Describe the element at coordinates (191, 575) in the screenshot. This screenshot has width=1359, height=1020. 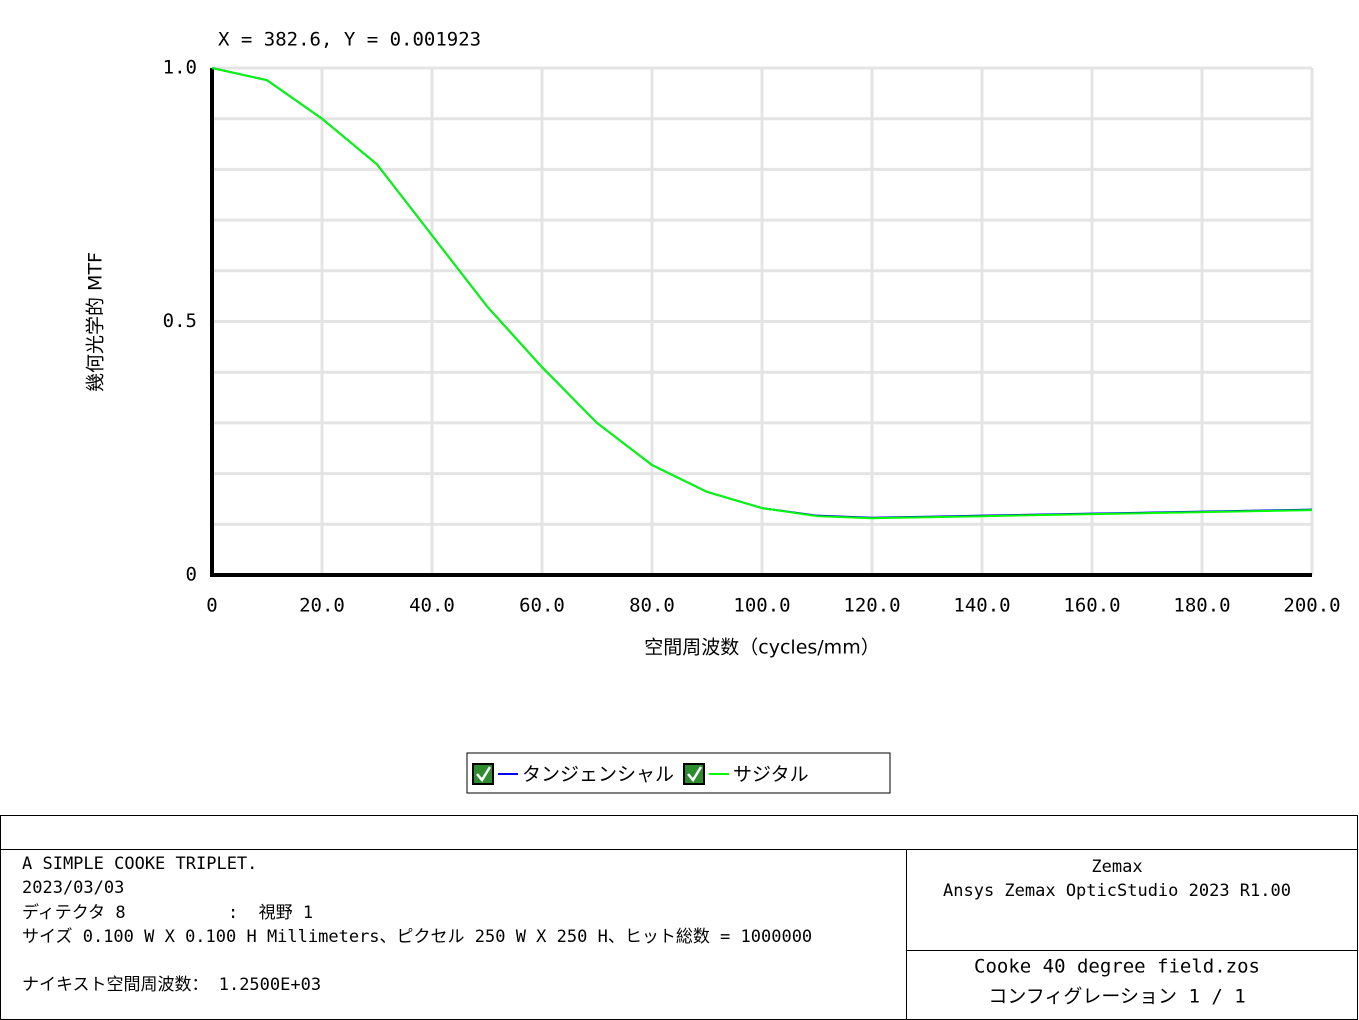
I see `y-tick-label: 0` at that location.